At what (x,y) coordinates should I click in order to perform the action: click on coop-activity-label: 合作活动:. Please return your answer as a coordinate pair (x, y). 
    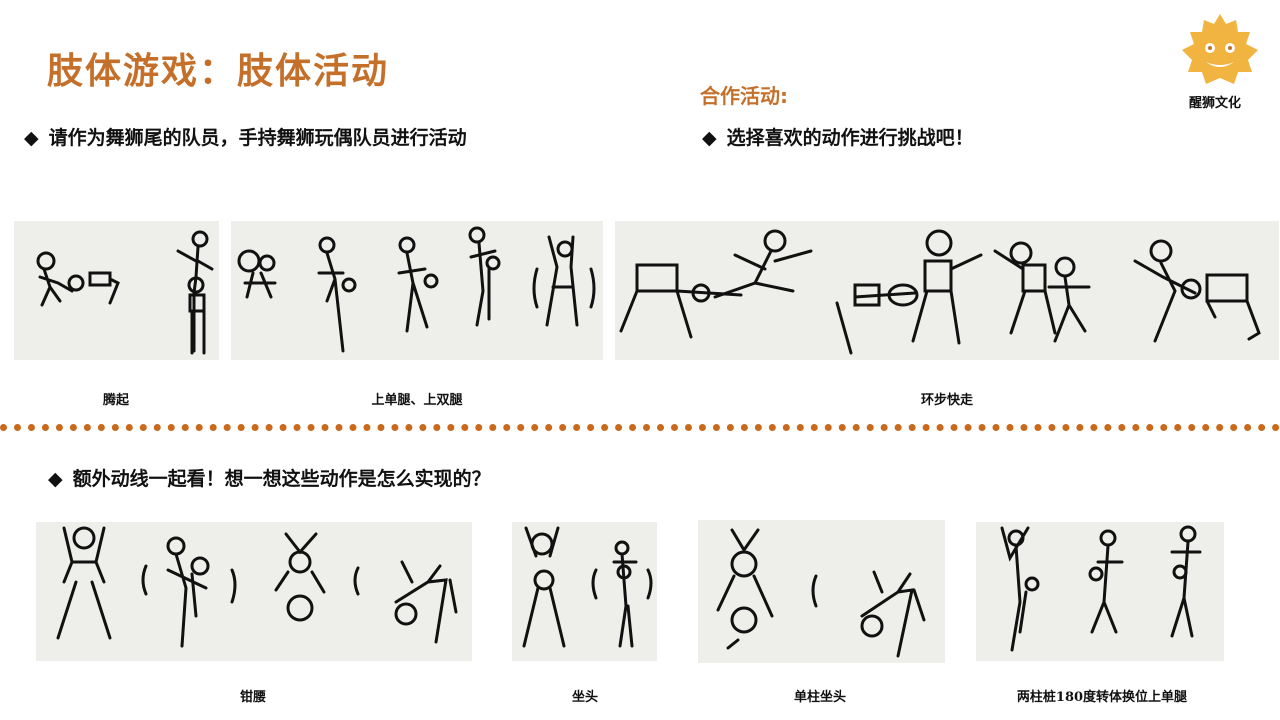
    Looking at the image, I should click on (744, 96).